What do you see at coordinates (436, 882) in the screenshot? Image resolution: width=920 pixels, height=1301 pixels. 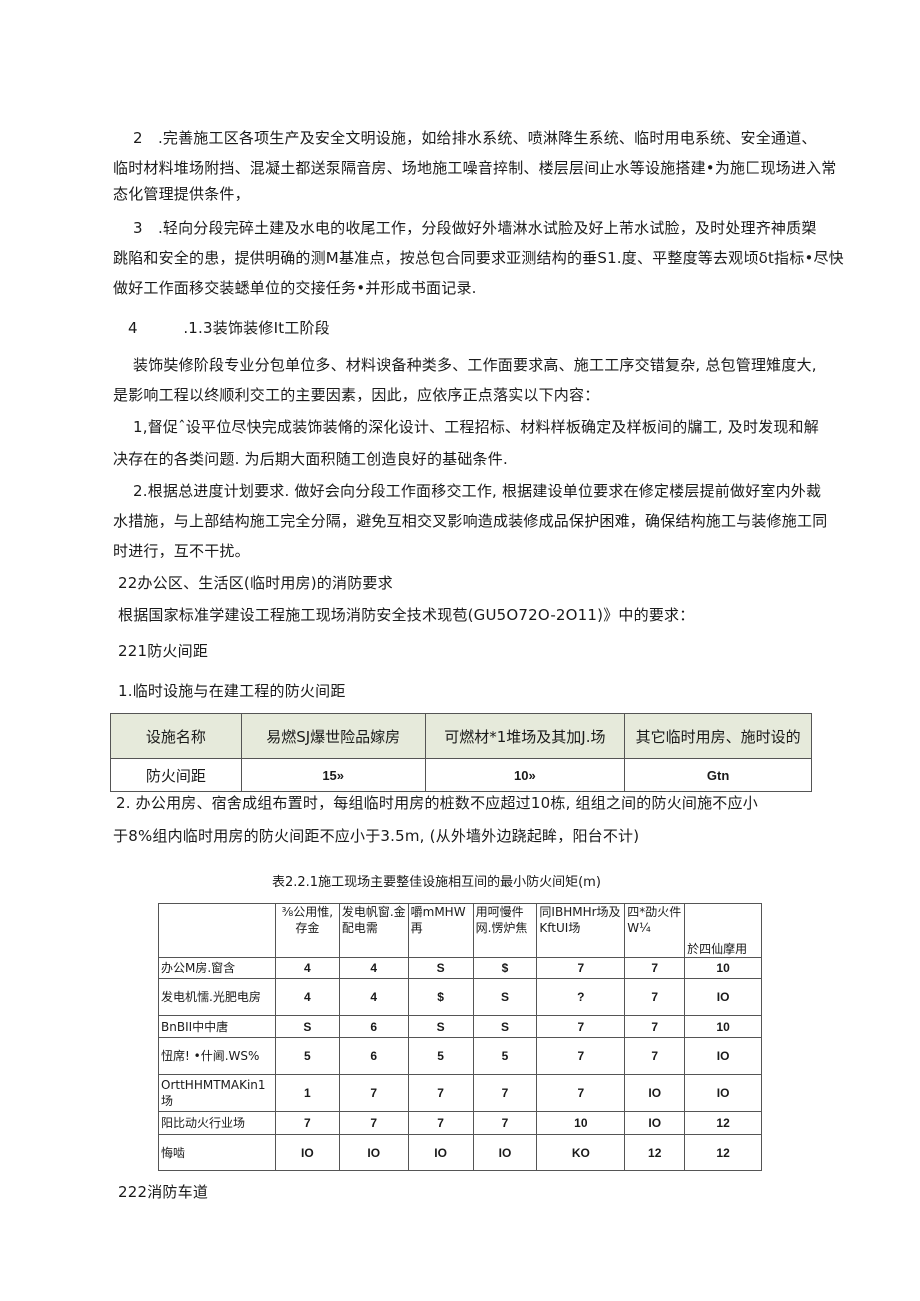 I see `table-caption: 表2.2.1施工现场主要整佳设施相互间的最小防火间矩(m)` at bounding box center [436, 882].